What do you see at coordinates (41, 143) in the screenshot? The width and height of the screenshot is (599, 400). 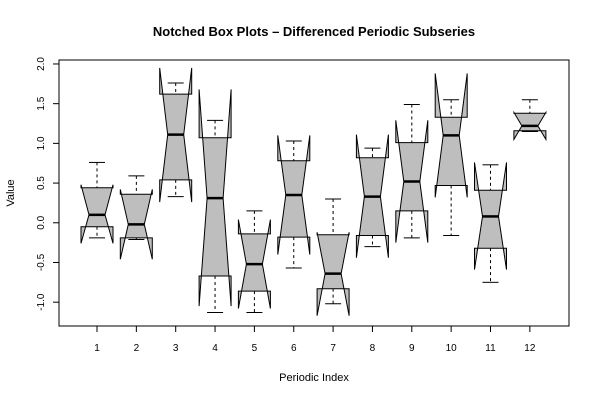 I see `y-tick-label: 1.0` at bounding box center [41, 143].